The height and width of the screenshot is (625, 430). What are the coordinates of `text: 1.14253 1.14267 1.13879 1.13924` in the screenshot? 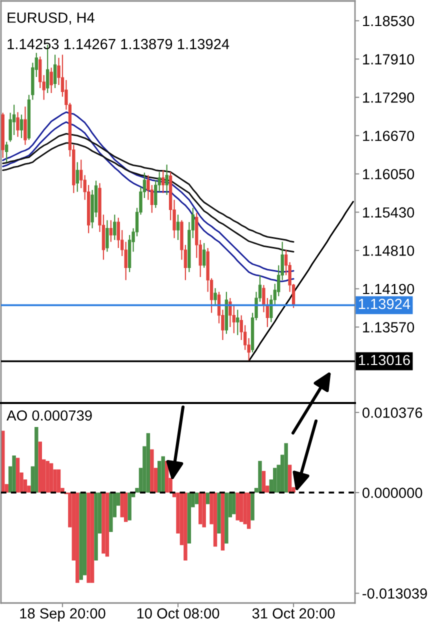 It's located at (119, 44).